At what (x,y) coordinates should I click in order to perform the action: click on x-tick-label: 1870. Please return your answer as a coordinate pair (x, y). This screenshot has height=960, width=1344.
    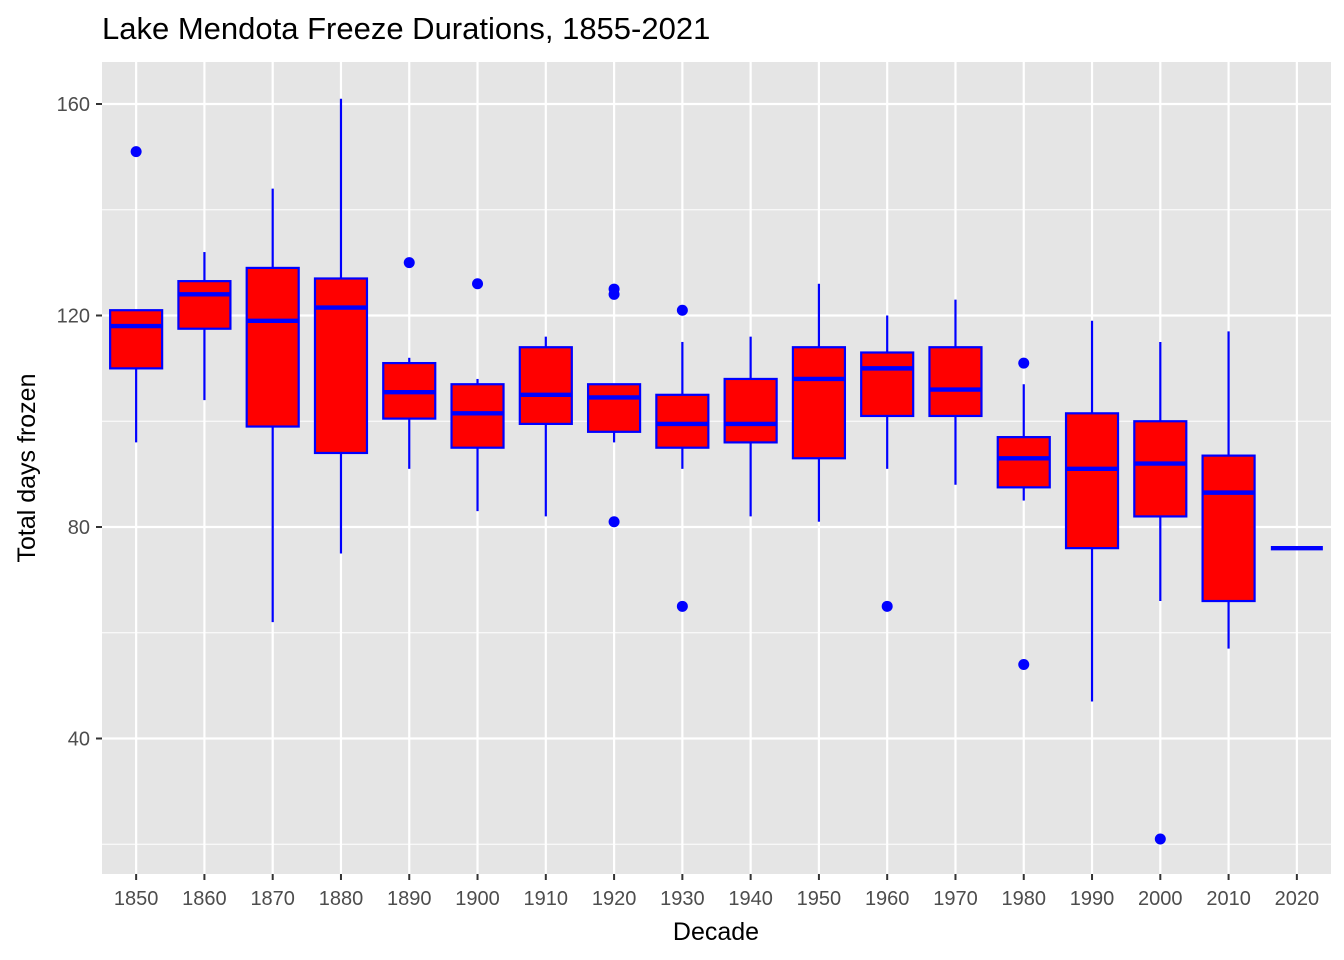
    Looking at the image, I should click on (272, 899).